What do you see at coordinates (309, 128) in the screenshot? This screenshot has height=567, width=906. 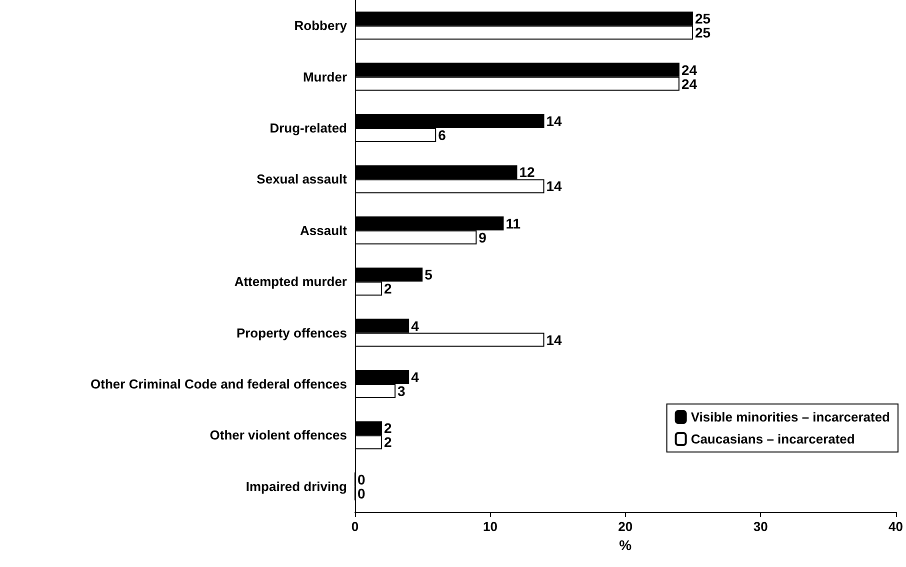 I see `y-tick-label: Drug-related` at bounding box center [309, 128].